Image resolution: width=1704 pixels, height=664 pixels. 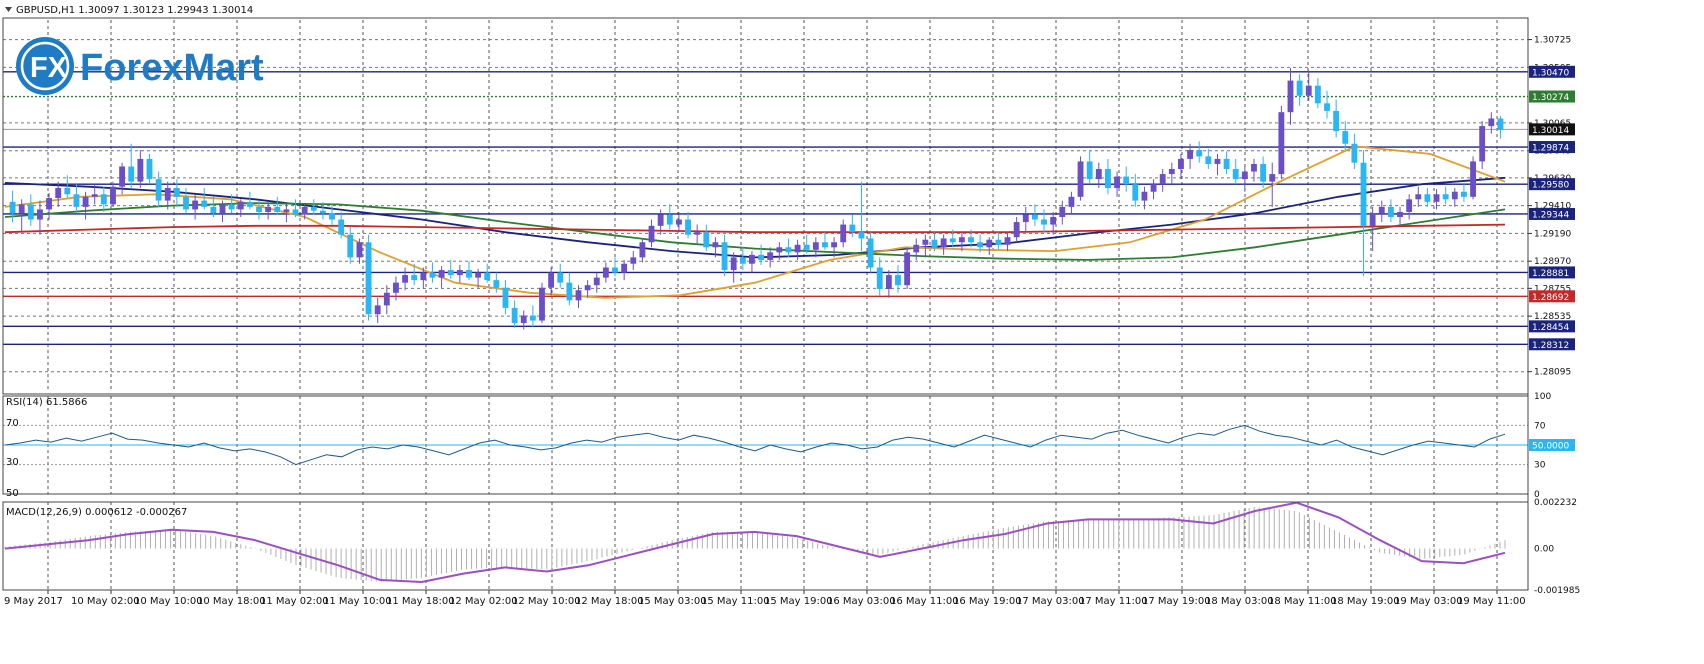 What do you see at coordinates (1540, 426) in the screenshot?
I see `rsi-scale-label: 70` at bounding box center [1540, 426].